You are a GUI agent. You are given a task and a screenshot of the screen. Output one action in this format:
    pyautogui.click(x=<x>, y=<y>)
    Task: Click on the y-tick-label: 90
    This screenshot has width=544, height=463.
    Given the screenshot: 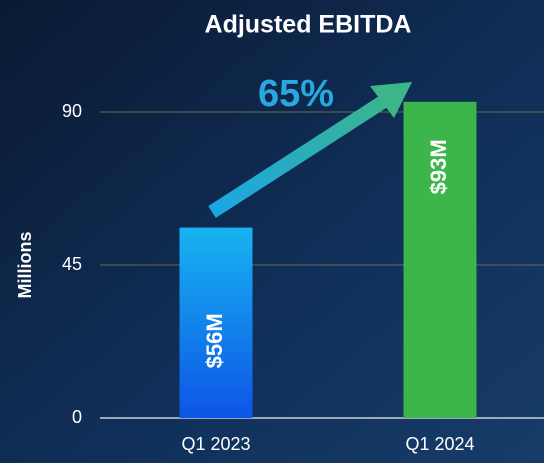 What is the action you would take?
    pyautogui.click(x=72, y=111)
    